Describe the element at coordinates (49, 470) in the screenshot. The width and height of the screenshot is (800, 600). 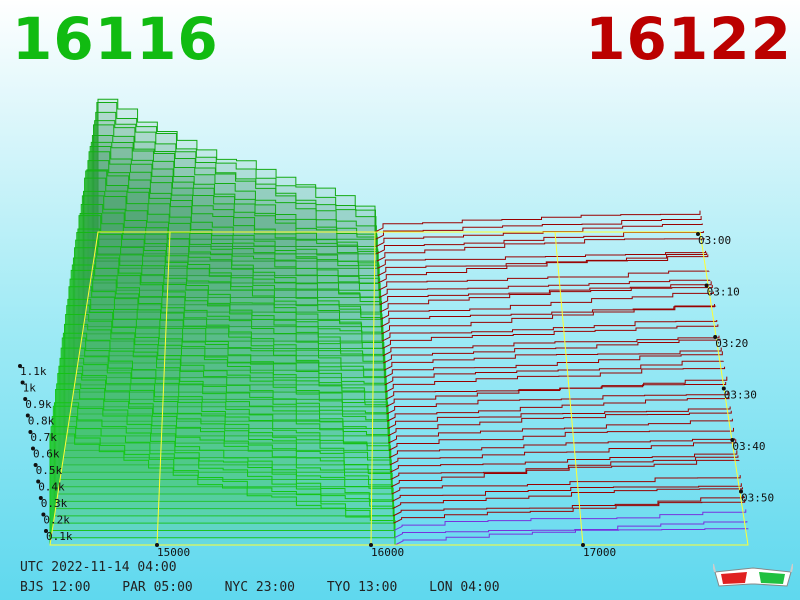
I see `y-tick-label: 0.5k` at that location.